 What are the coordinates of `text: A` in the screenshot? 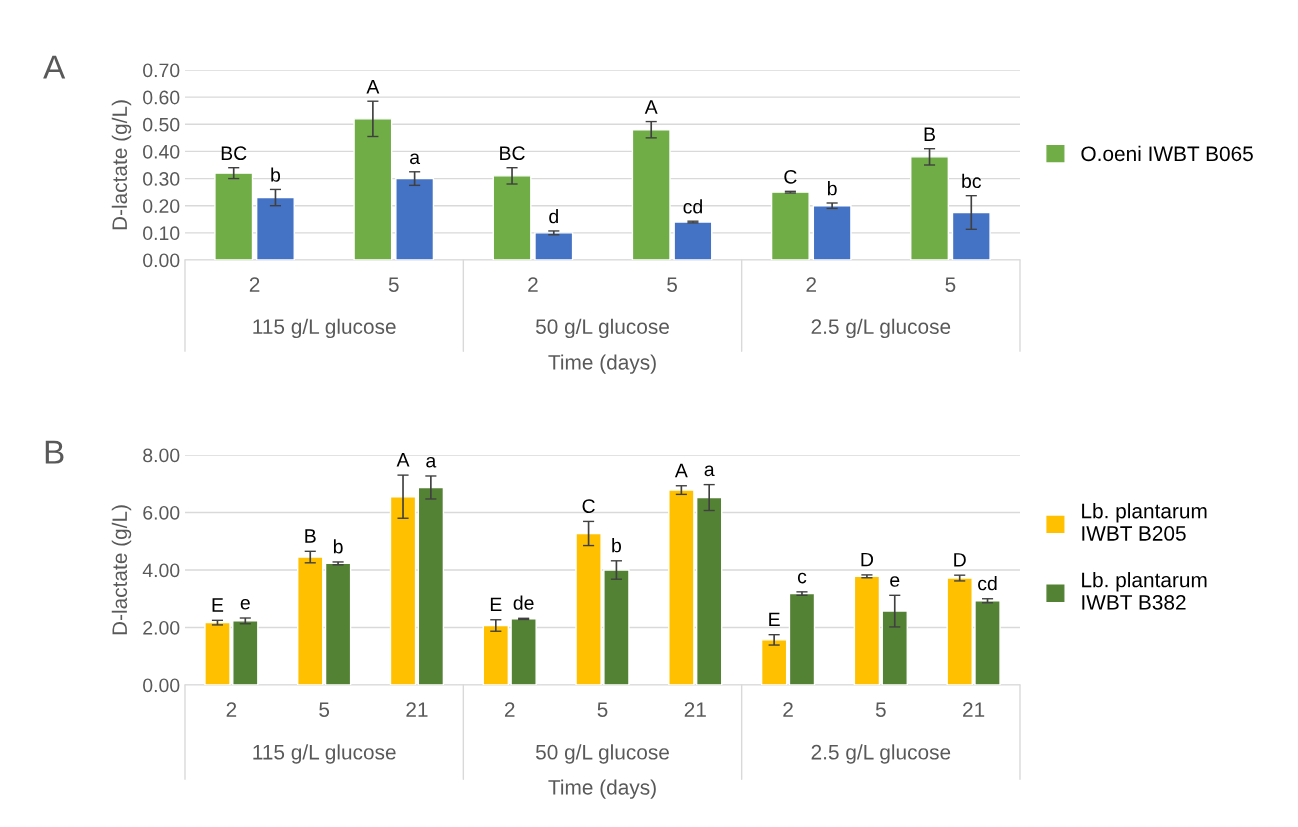 It's located at (54, 67).